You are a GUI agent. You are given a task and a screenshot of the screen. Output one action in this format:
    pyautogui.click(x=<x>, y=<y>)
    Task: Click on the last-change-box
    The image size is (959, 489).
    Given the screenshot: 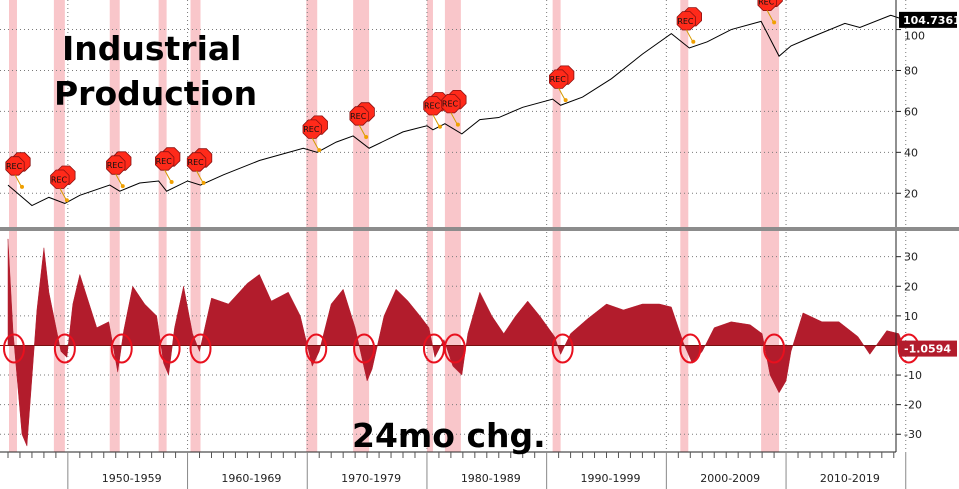 What is the action you would take?
    pyautogui.click(x=928, y=348)
    